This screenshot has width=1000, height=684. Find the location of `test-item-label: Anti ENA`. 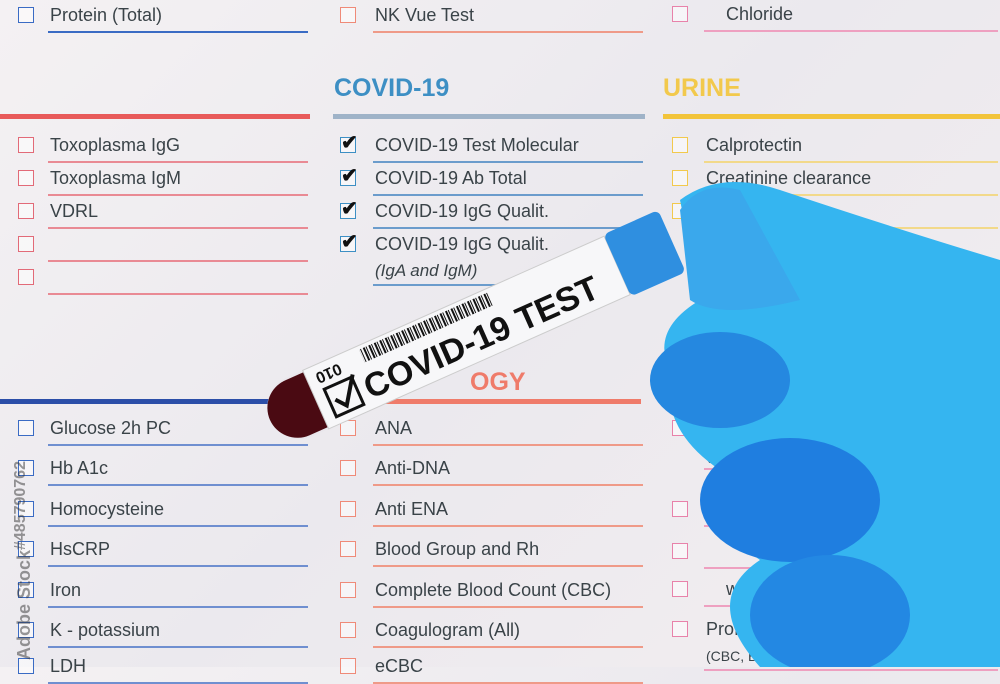

test-item-label: Anti ENA is located at coordinates (412, 508).